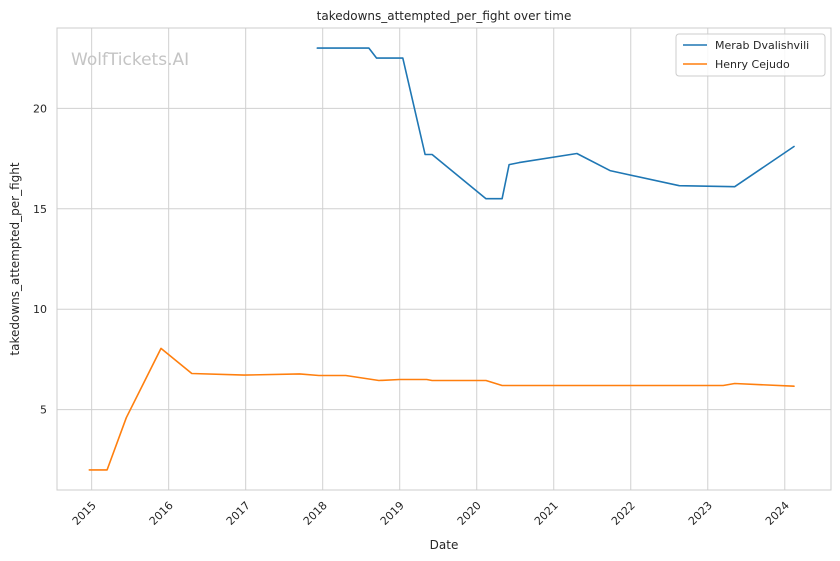 This screenshot has width=840, height=561. What do you see at coordinates (752, 64) in the screenshot?
I see `legend-label-henry: Henry Cejudo` at bounding box center [752, 64].